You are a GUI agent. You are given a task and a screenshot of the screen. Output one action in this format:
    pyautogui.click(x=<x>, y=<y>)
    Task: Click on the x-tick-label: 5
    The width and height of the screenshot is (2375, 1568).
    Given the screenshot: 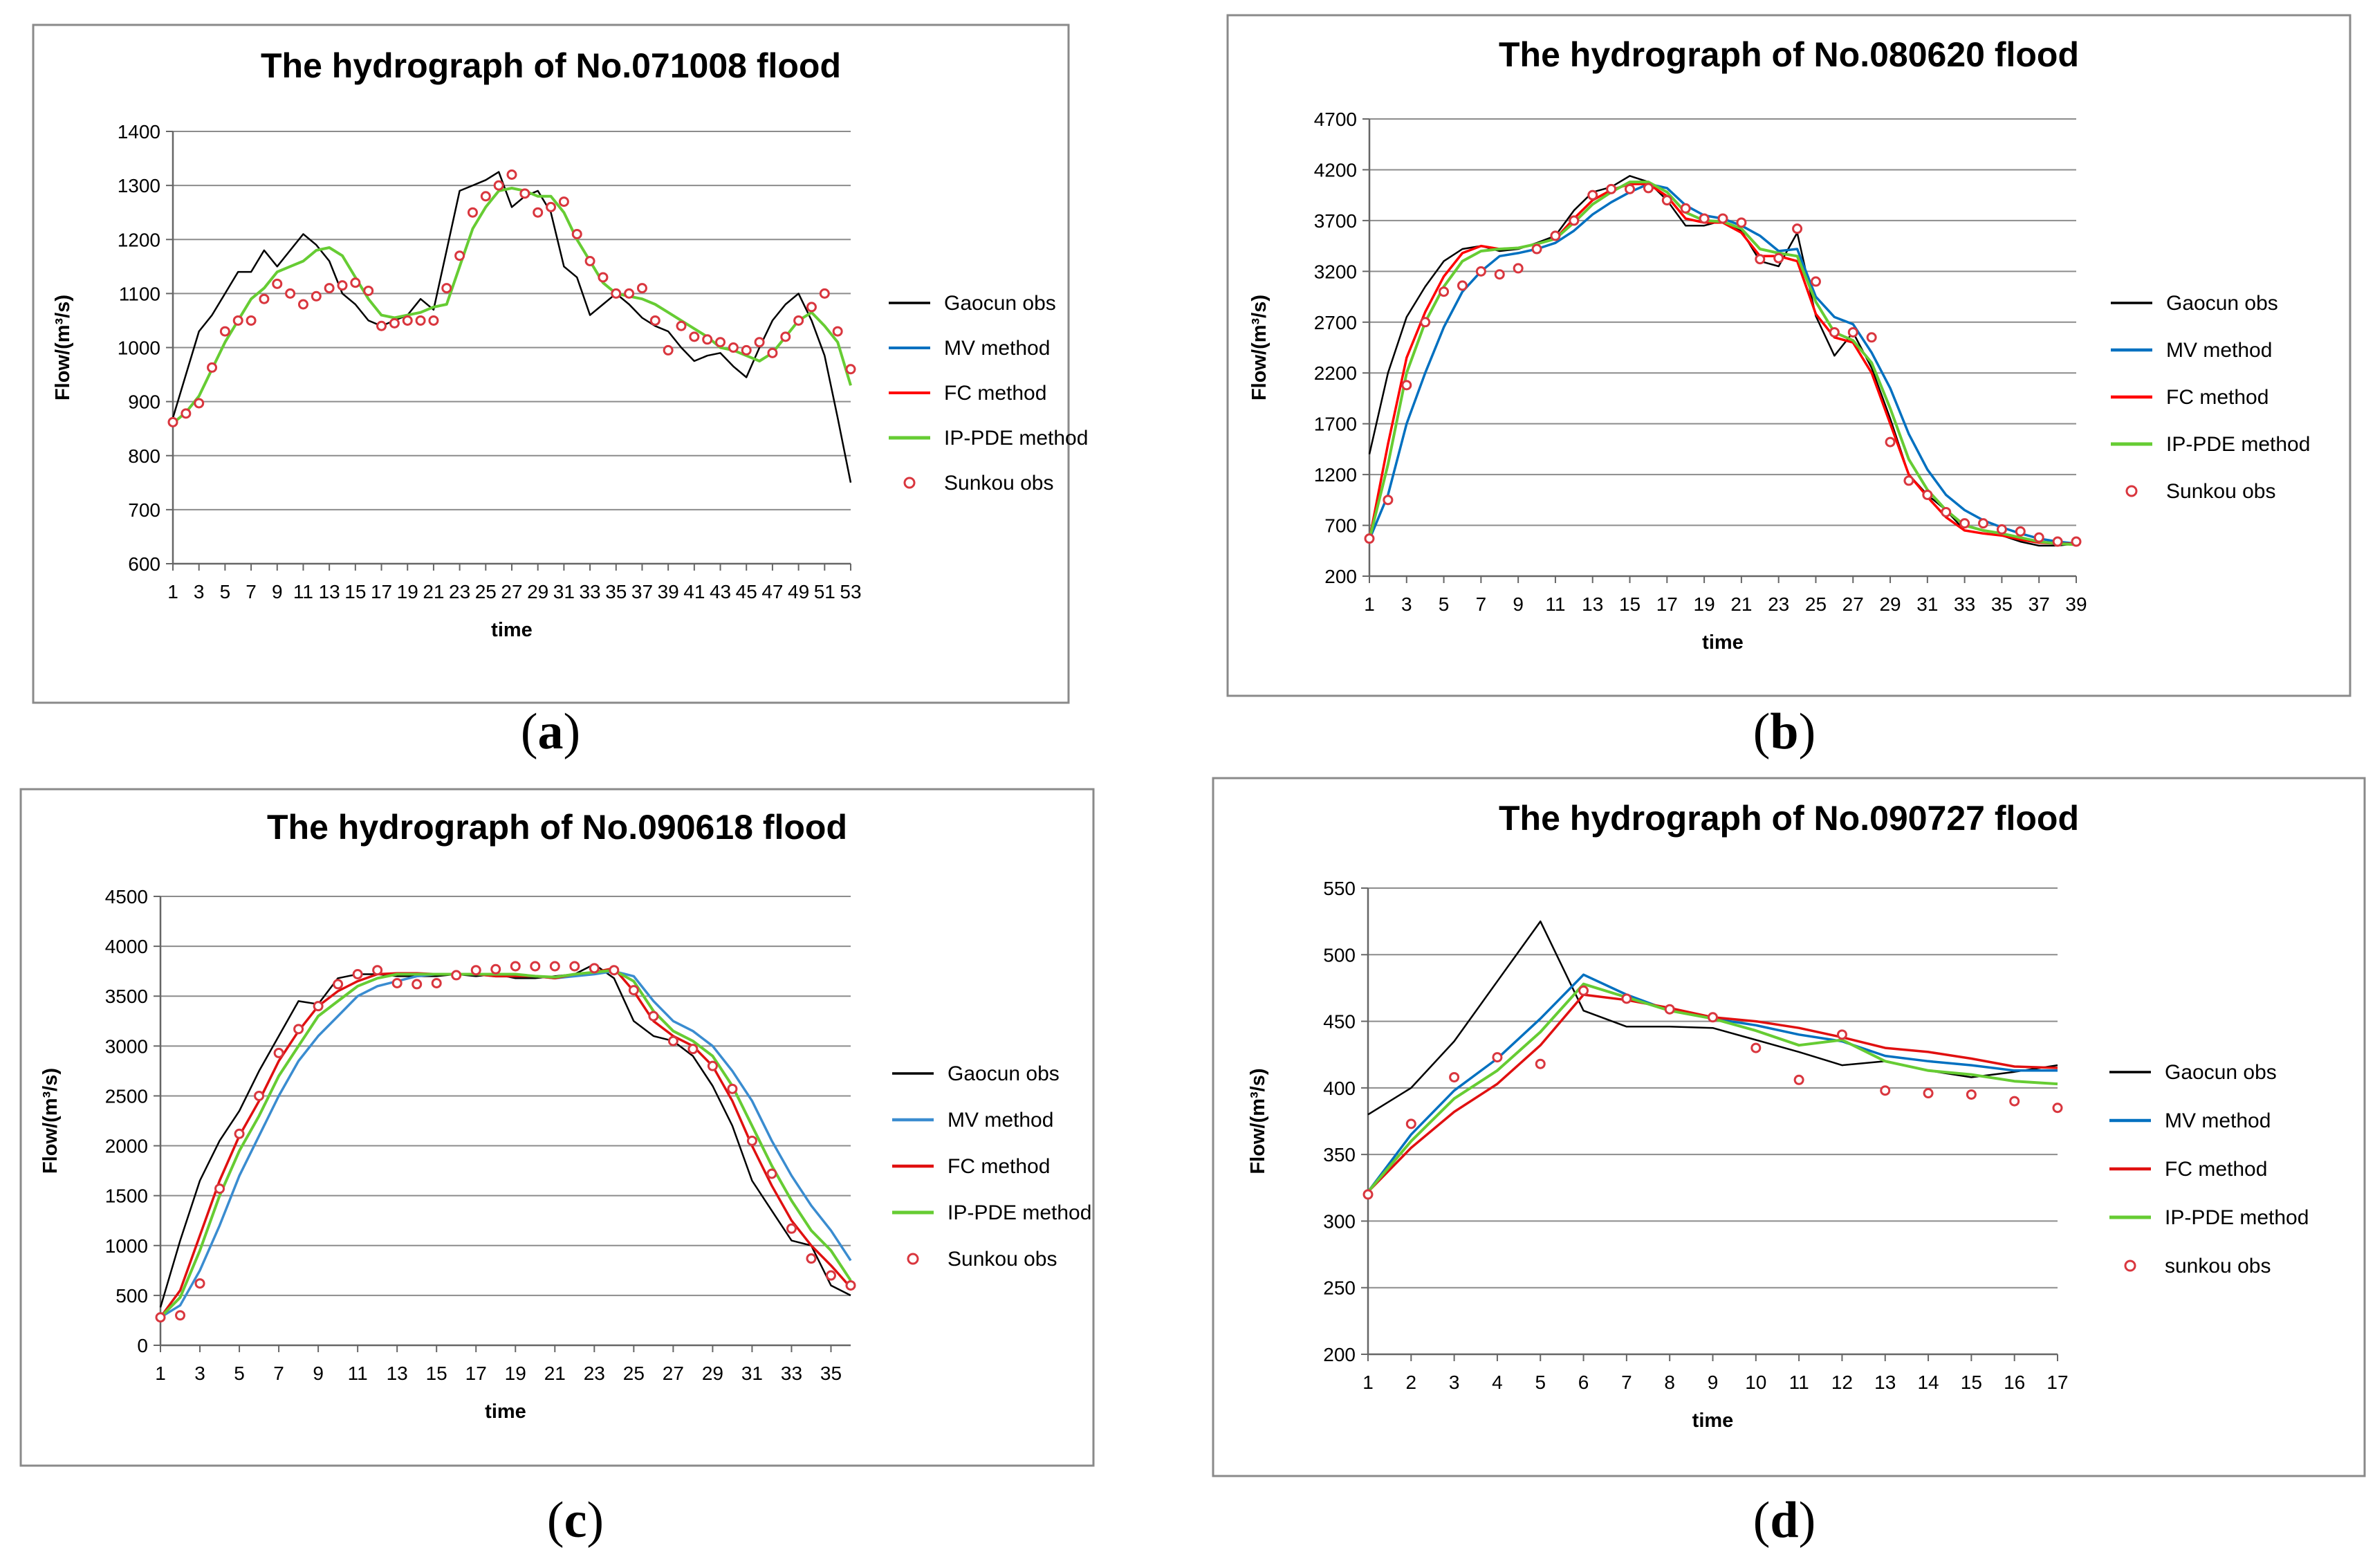 What is the action you would take?
    pyautogui.click(x=1540, y=1382)
    